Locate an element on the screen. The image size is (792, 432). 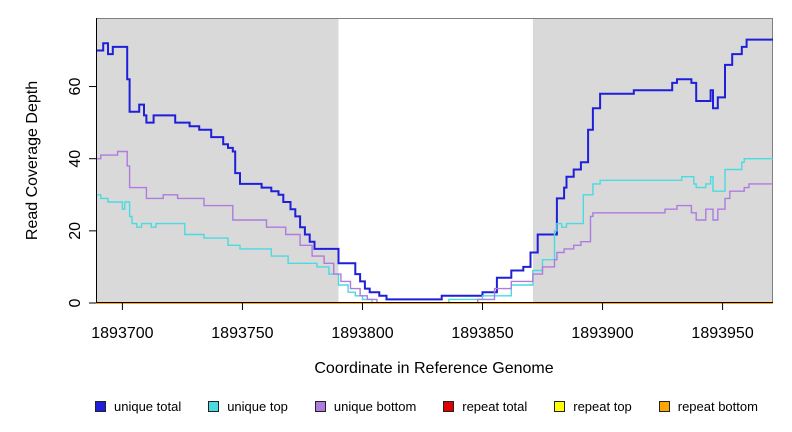
x-tick-label: 1893850 is located at coordinates (482, 333).